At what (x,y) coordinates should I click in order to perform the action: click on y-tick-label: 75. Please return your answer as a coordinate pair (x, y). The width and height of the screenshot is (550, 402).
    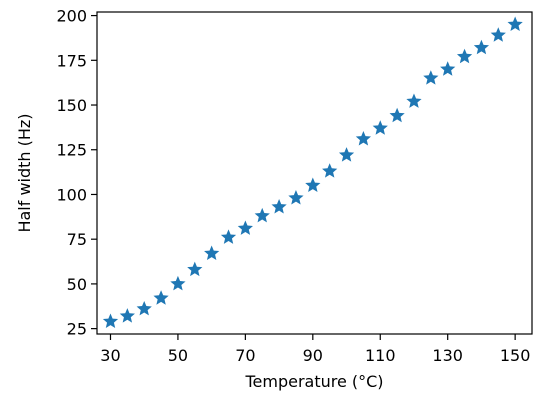
    Looking at the image, I should click on (77, 239).